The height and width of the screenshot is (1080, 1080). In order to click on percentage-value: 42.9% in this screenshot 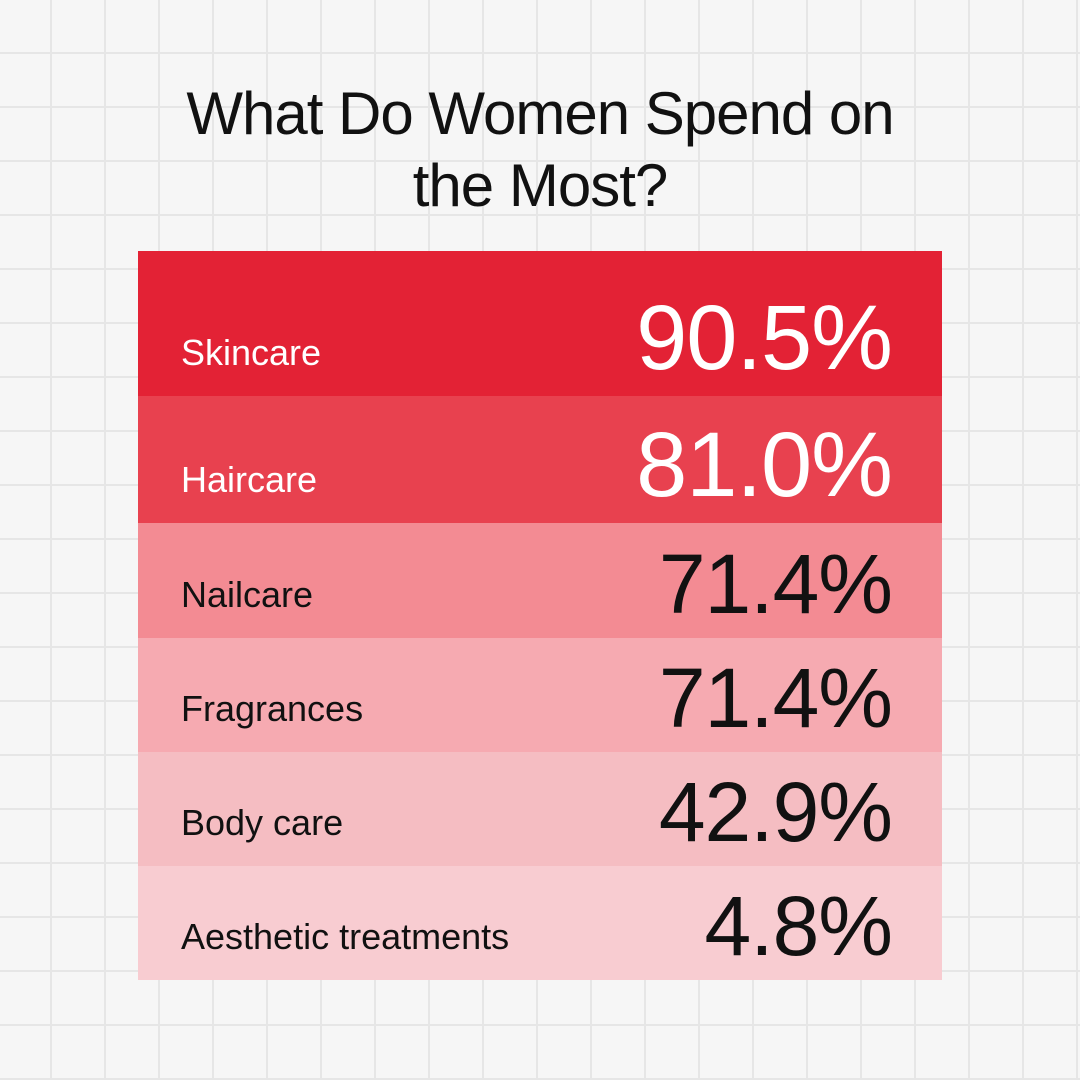, I will do `click(775, 812)`.